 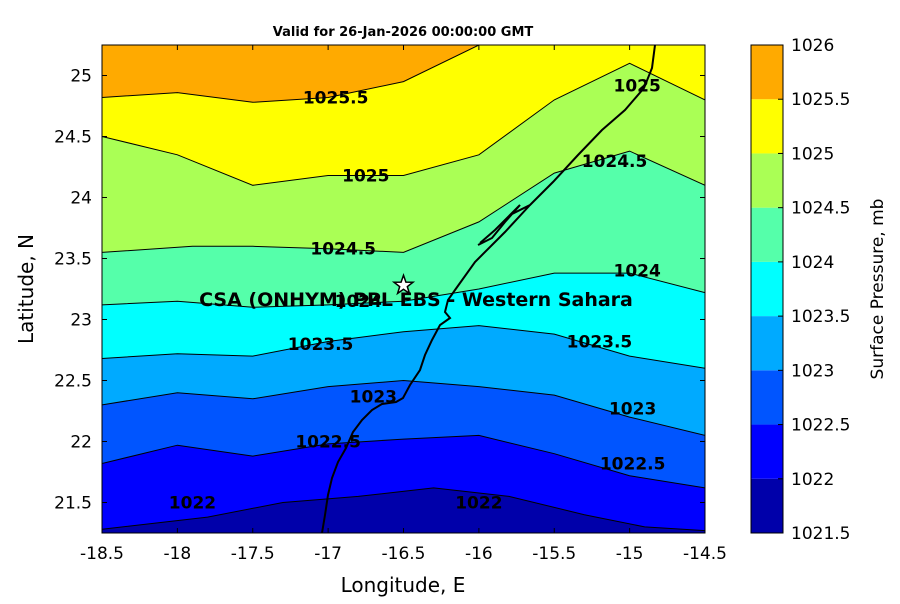 I want to click on colorbar-tick-label: 1026, so click(x=812, y=46).